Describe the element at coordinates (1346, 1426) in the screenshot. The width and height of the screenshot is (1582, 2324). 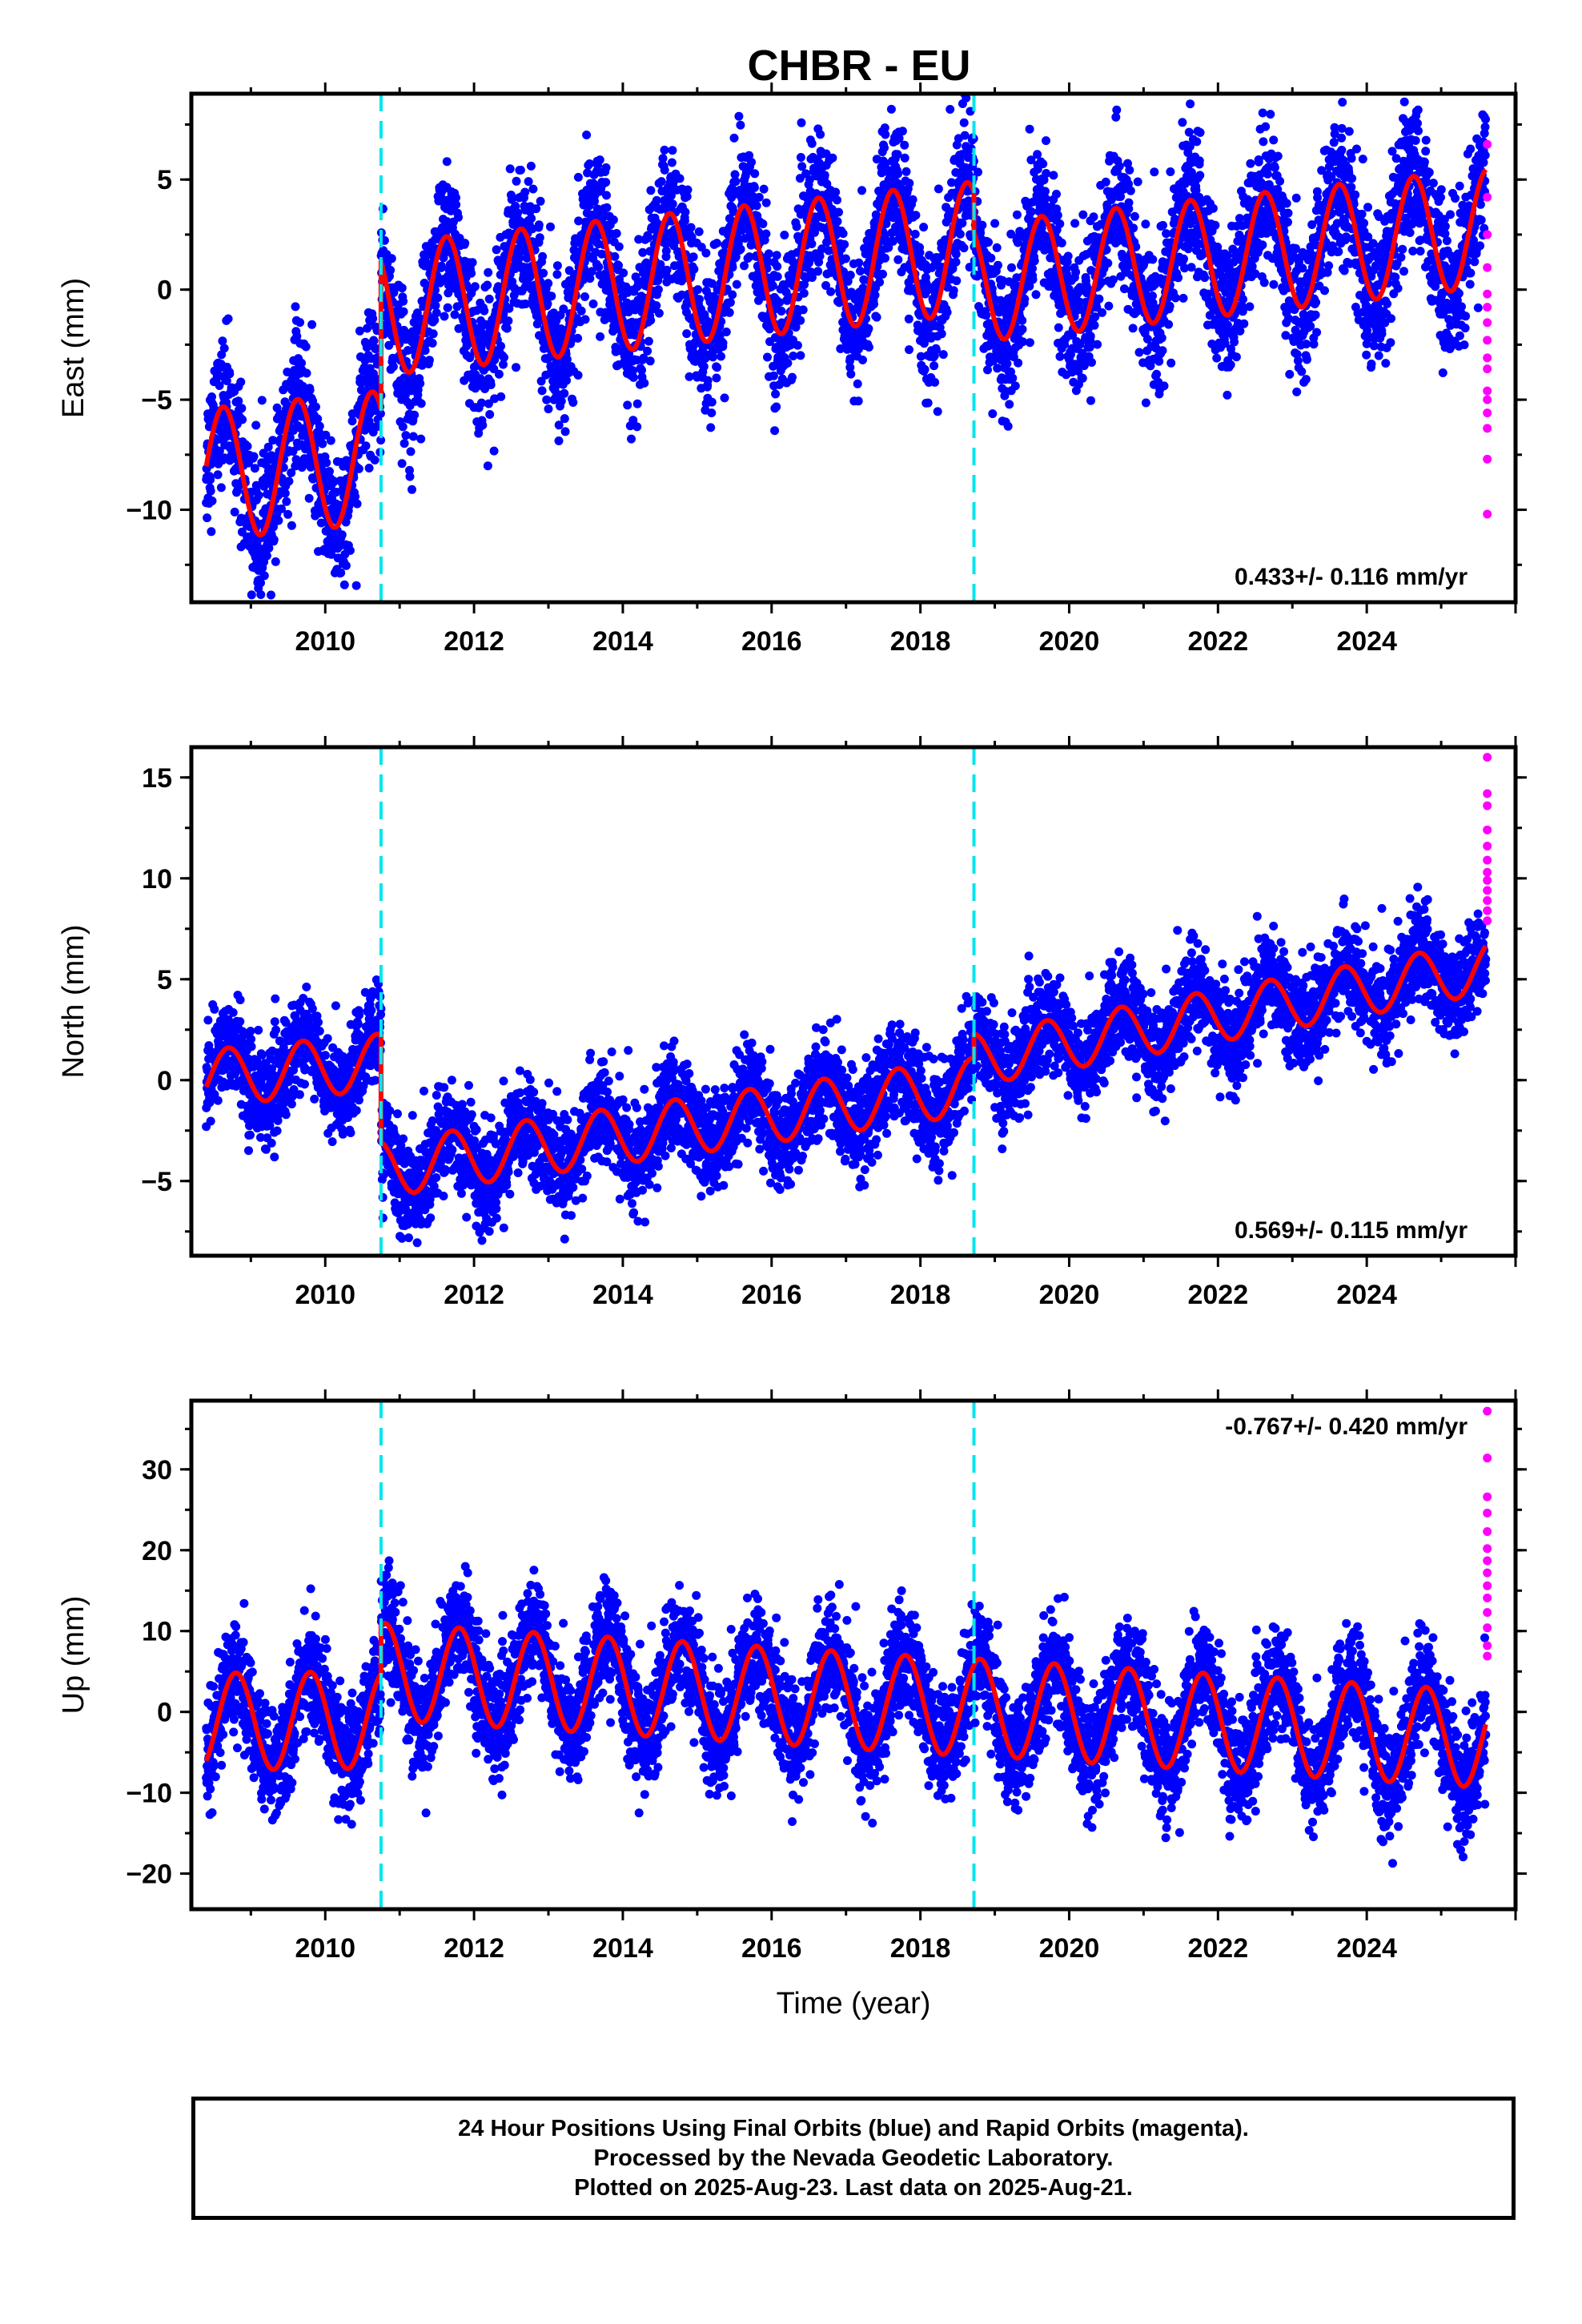
I see `rate-label: -0.767+/- 0.420 mm/yr` at that location.